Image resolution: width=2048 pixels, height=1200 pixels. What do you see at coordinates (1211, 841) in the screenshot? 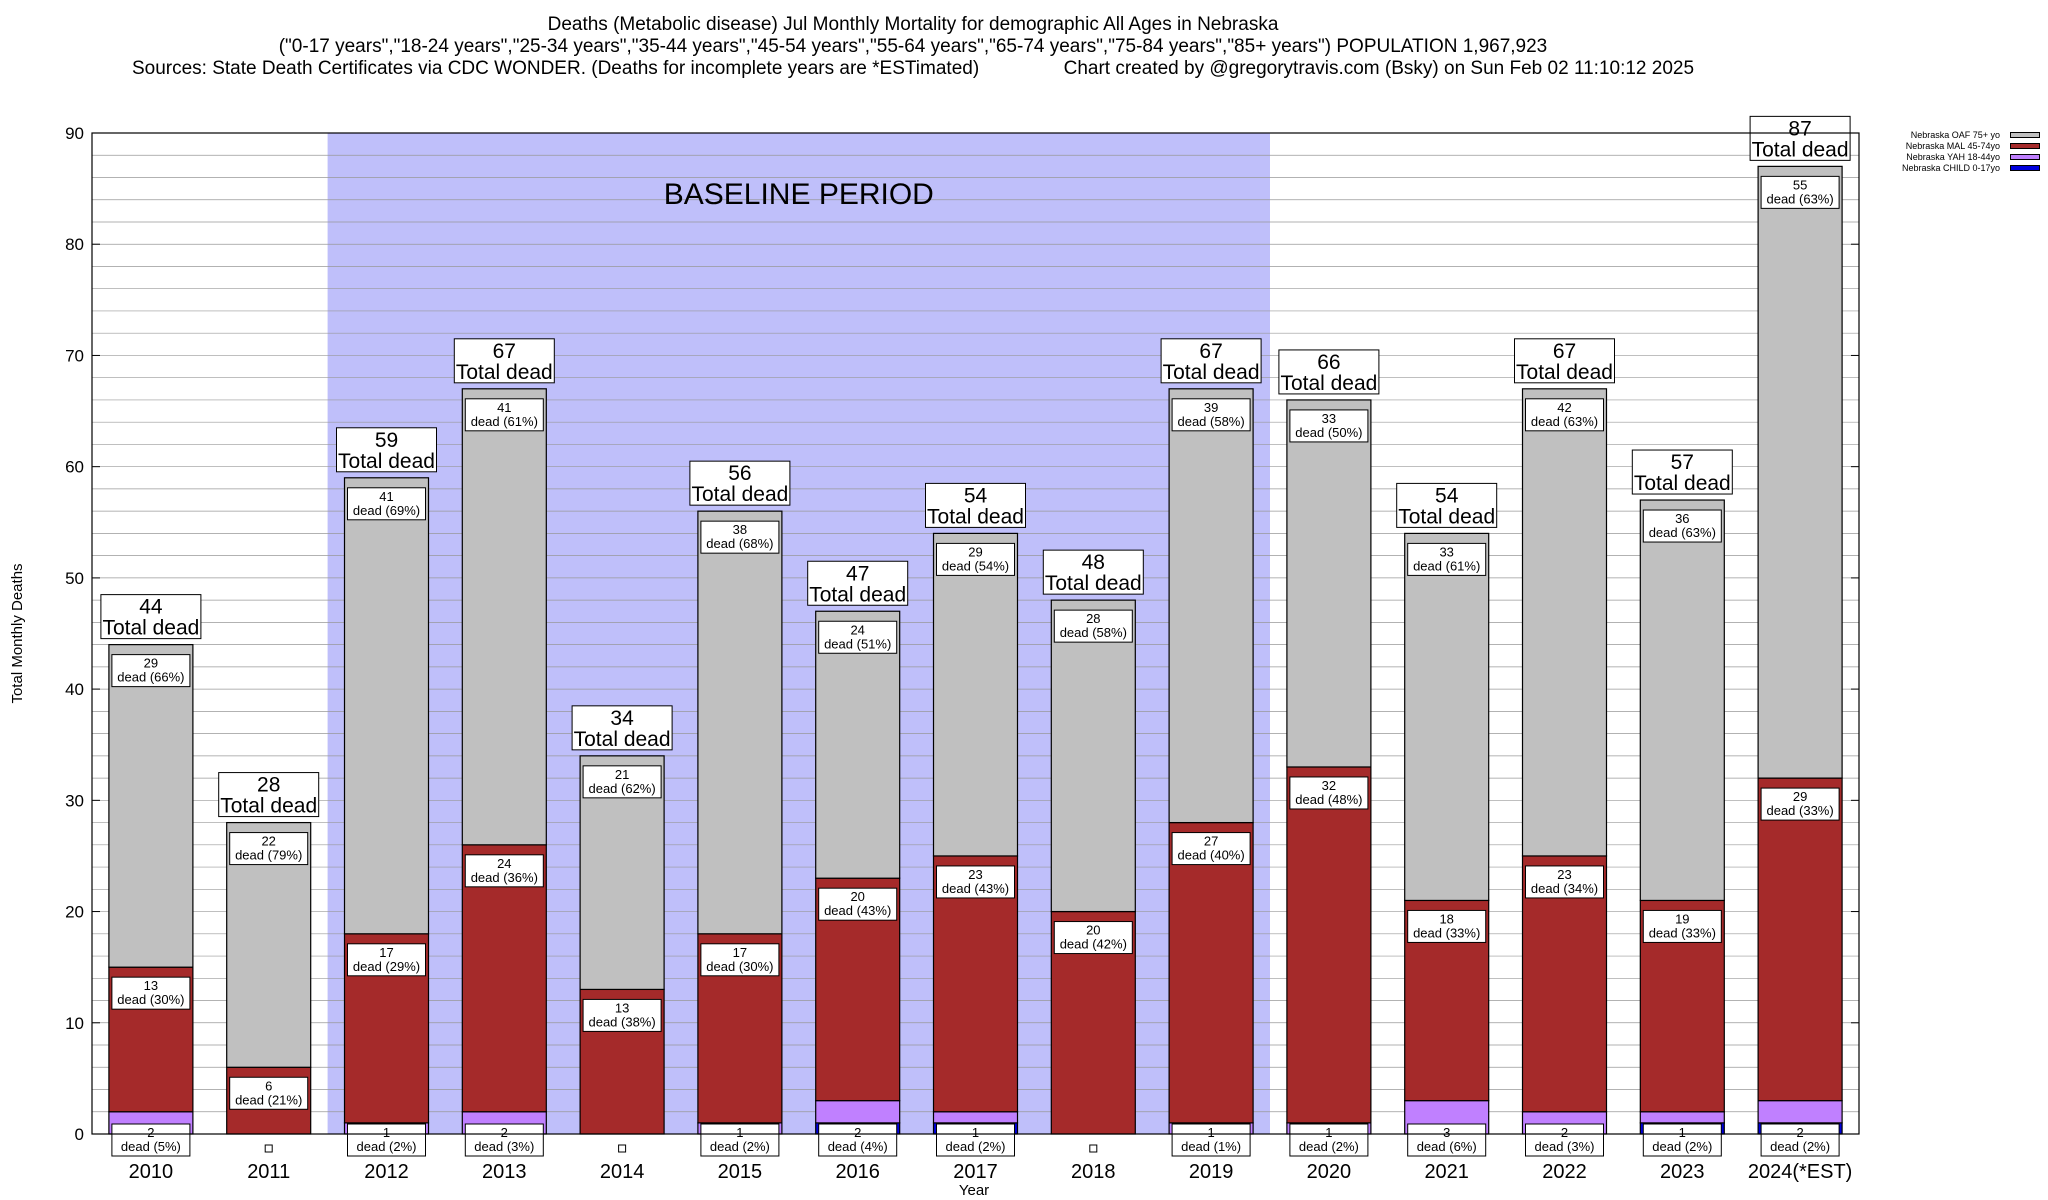
I see `data-label-mal-text: 27` at bounding box center [1211, 841].